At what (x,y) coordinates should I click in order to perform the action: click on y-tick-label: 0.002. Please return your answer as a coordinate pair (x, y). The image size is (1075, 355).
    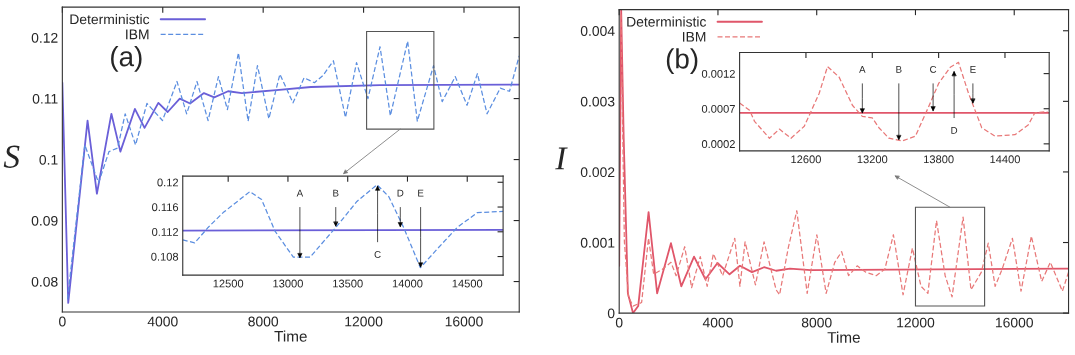
    Looking at the image, I should click on (597, 172).